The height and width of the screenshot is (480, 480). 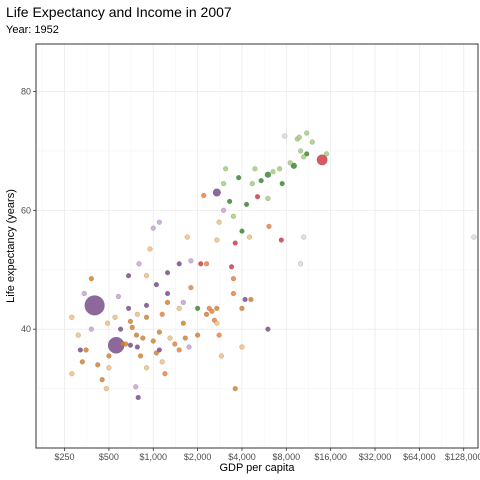 What do you see at coordinates (242, 457) in the screenshot?
I see `x-tick-label: $4,000` at bounding box center [242, 457].